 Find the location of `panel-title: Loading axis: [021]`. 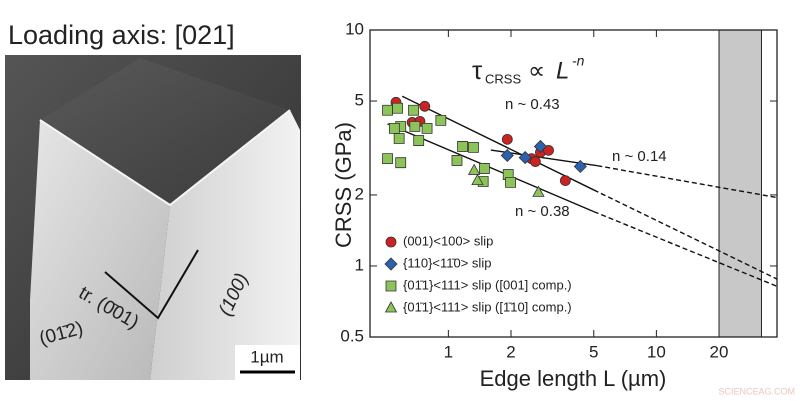

panel-title: Loading axis: [021] is located at coordinates (121, 35).